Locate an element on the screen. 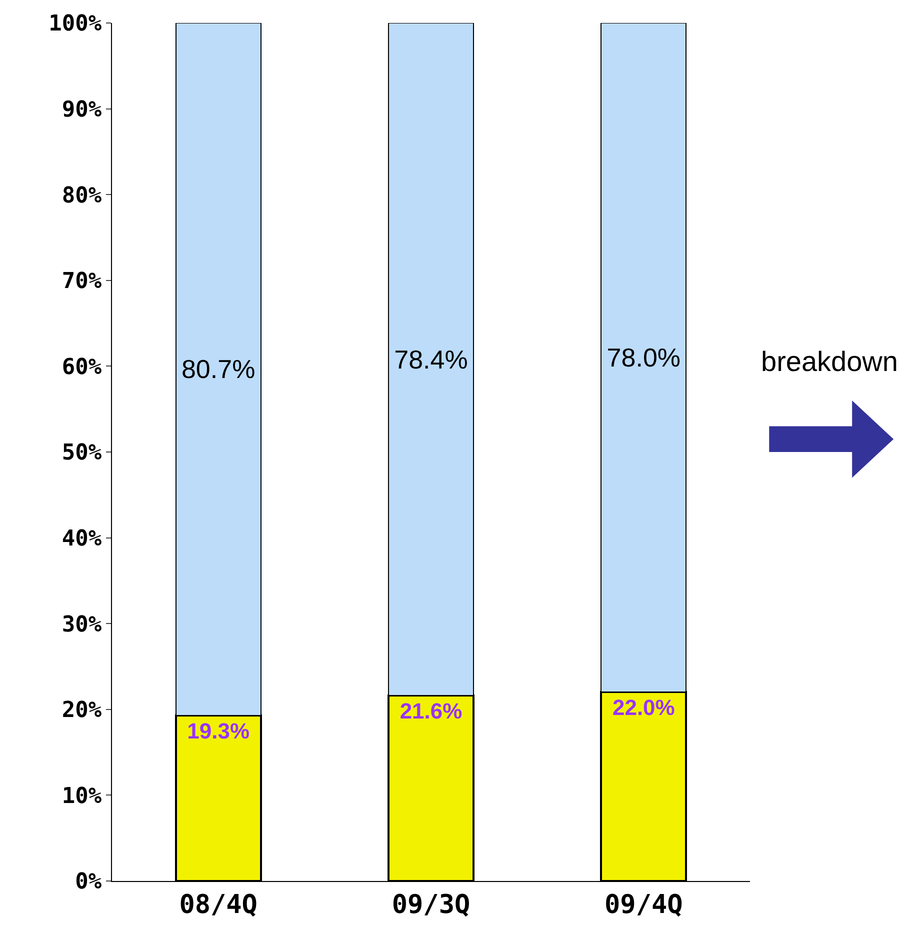 The height and width of the screenshot is (949, 908). y-tick-label: 20% is located at coordinates (82, 711).